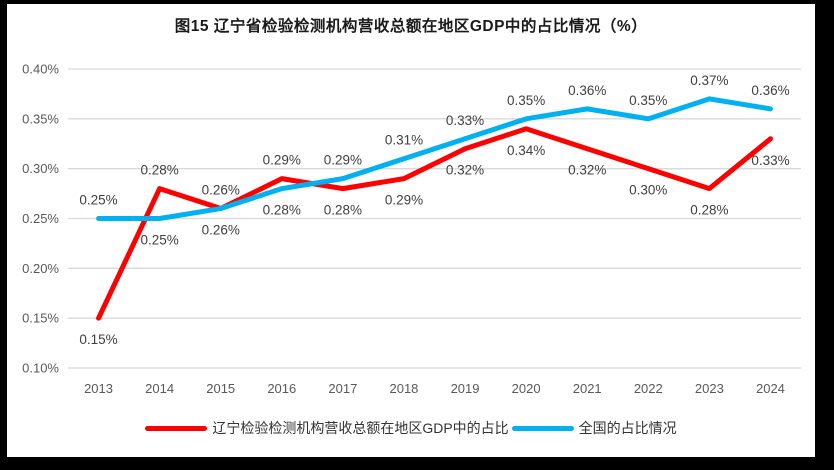 The image size is (834, 470). Describe the element at coordinates (648, 190) in the screenshot. I see `data-label: 0.30%` at that location.